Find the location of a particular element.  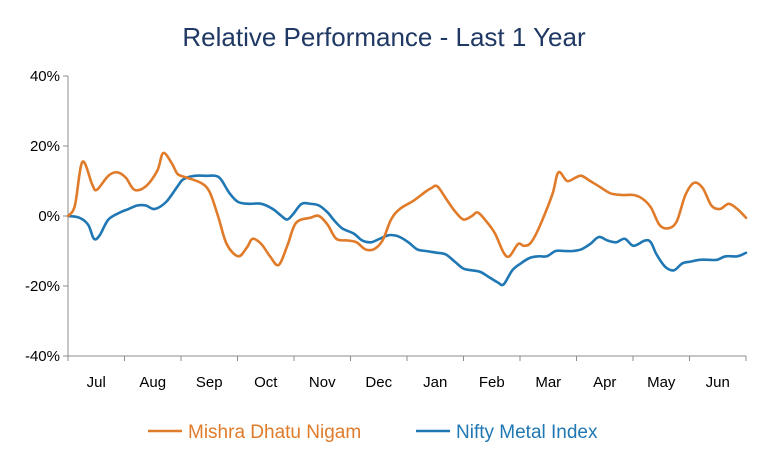

x-axis-ticks: Jul Aug Sep Oct Nov Dec Jan Feb Mar Apr May Jun is located at coordinates (407, 373).